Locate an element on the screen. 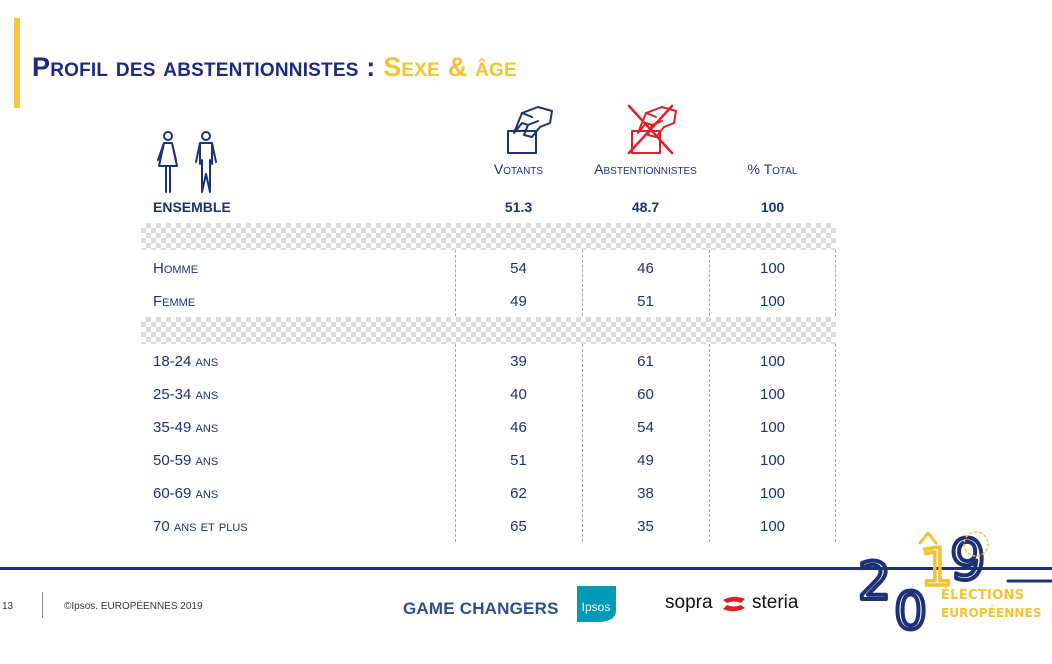 Image resolution: width=1052 pixels, height=664 pixels. hand-voting-icon is located at coordinates (530, 130).